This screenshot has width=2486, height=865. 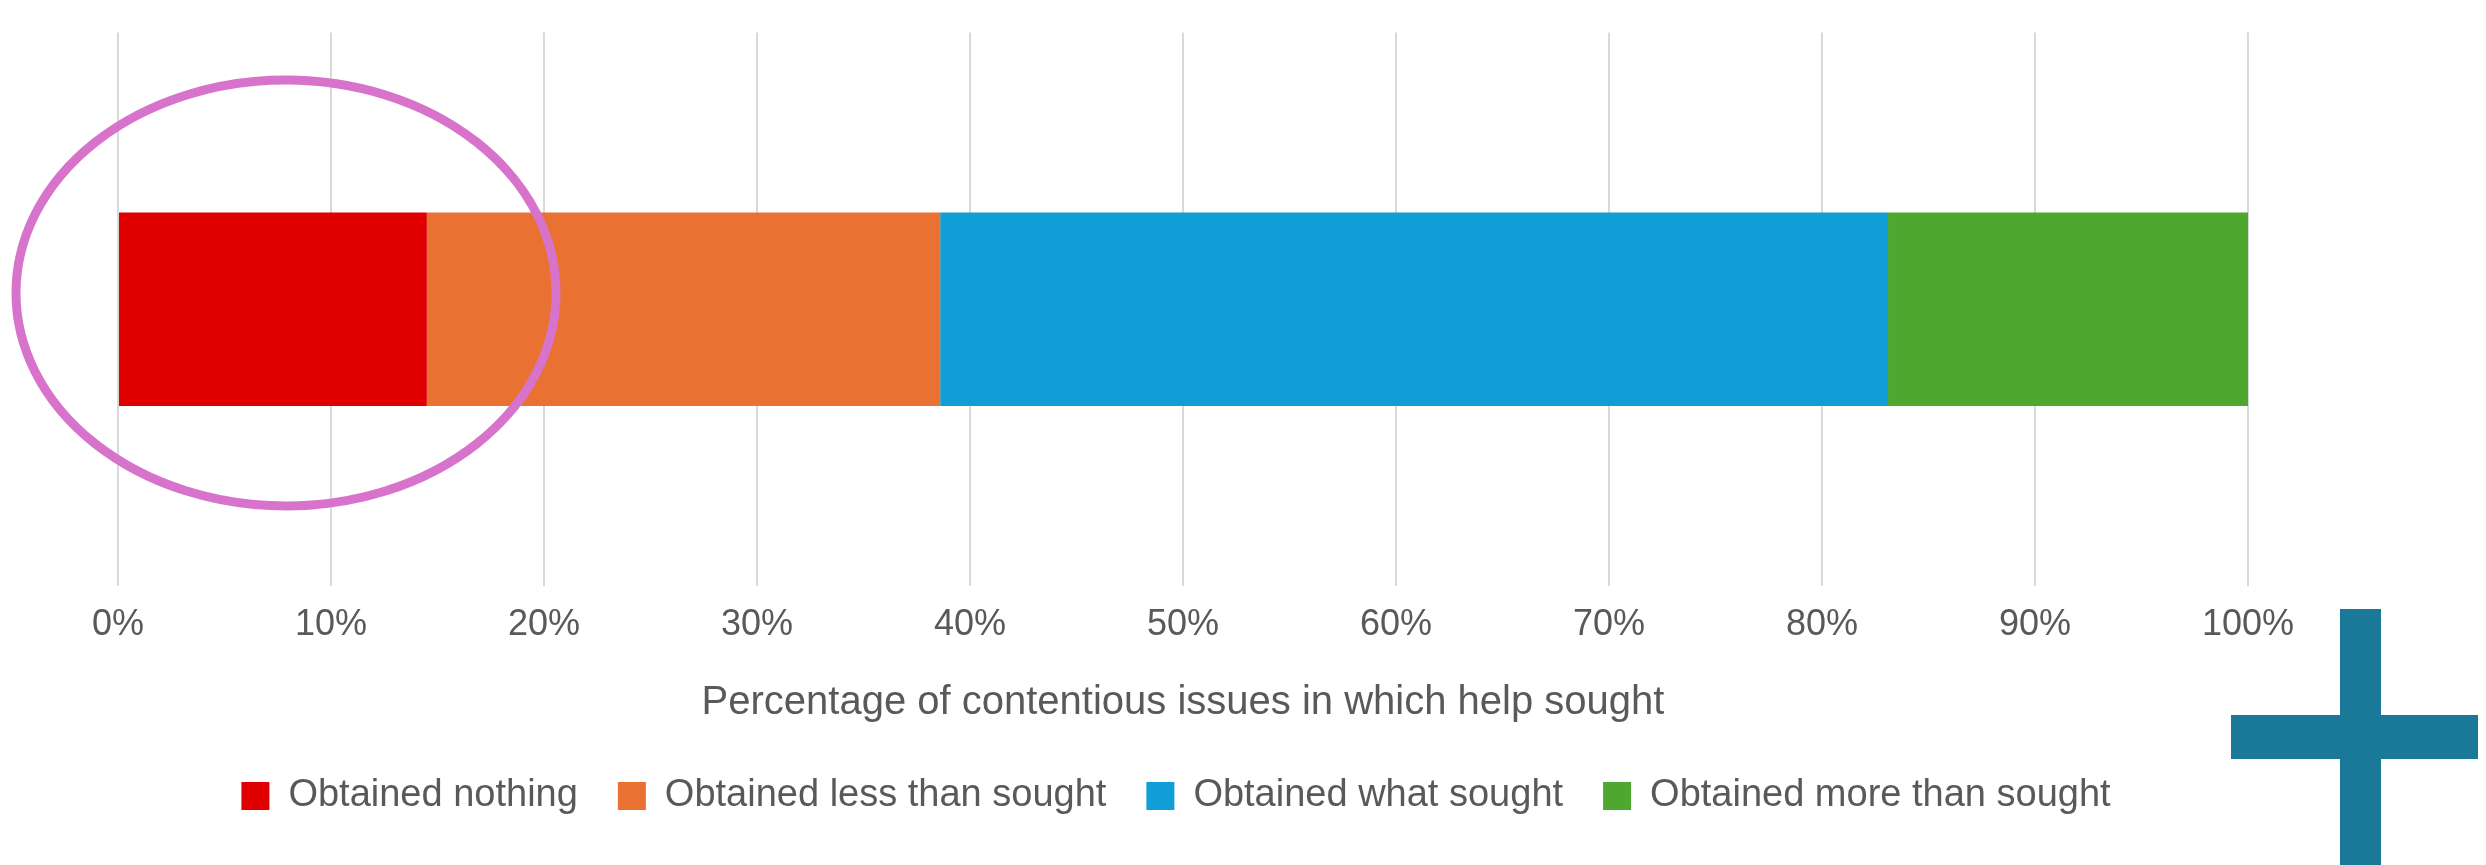 What do you see at coordinates (757, 623) in the screenshot?
I see `x-tick-label: 30%` at bounding box center [757, 623].